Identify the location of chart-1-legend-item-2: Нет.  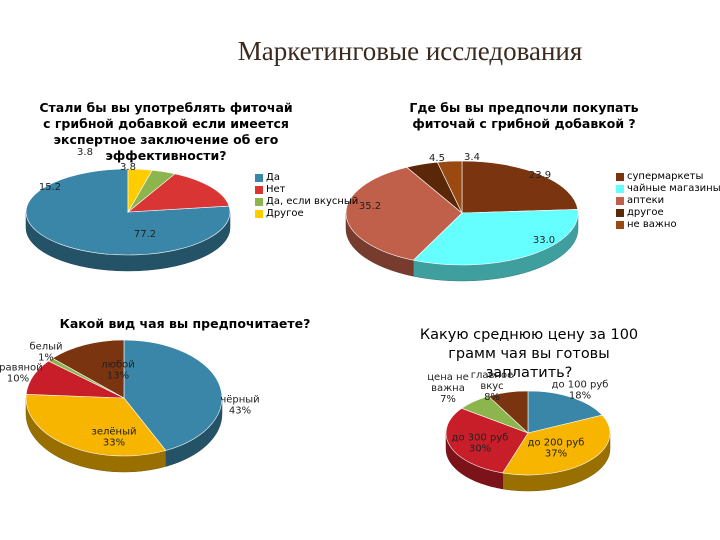
(306, 190).